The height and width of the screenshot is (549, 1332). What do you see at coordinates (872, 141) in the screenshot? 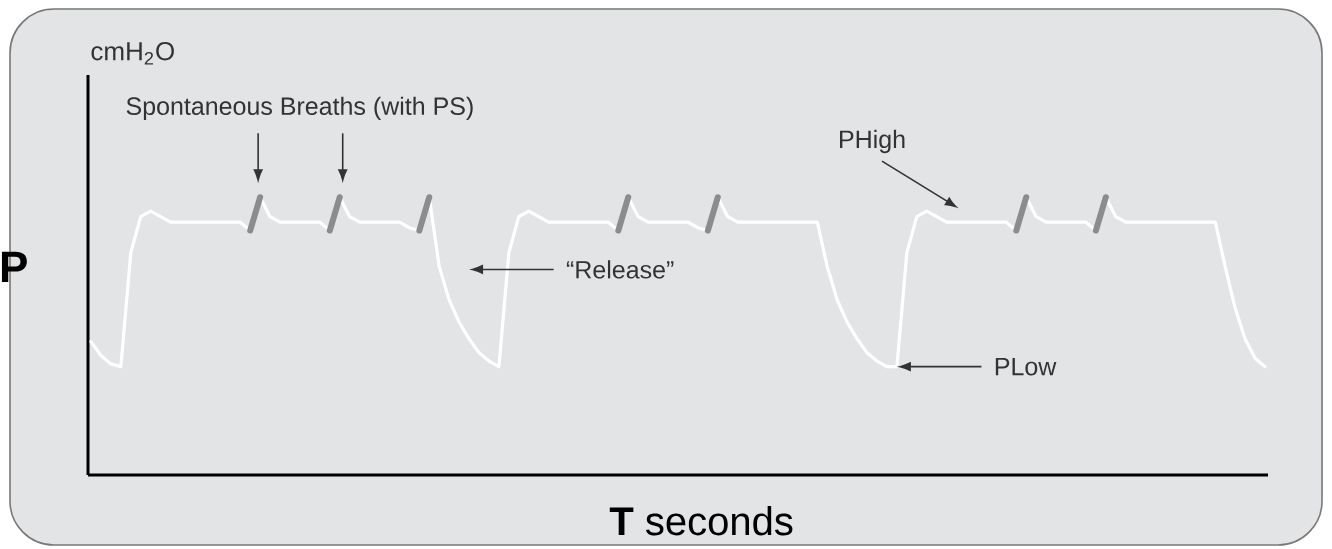
I see `text: PHigh` at bounding box center [872, 141].